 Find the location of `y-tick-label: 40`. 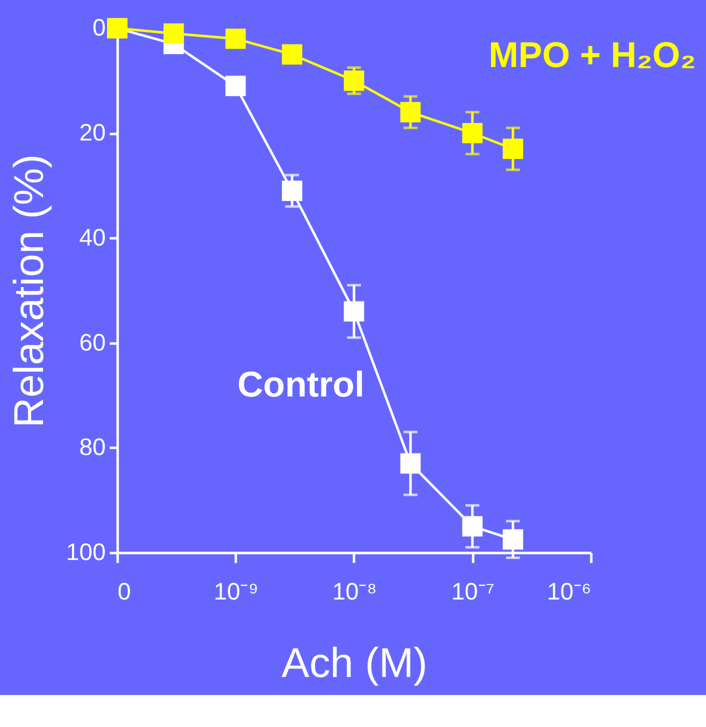

y-tick-label: 40 is located at coordinates (92, 238).